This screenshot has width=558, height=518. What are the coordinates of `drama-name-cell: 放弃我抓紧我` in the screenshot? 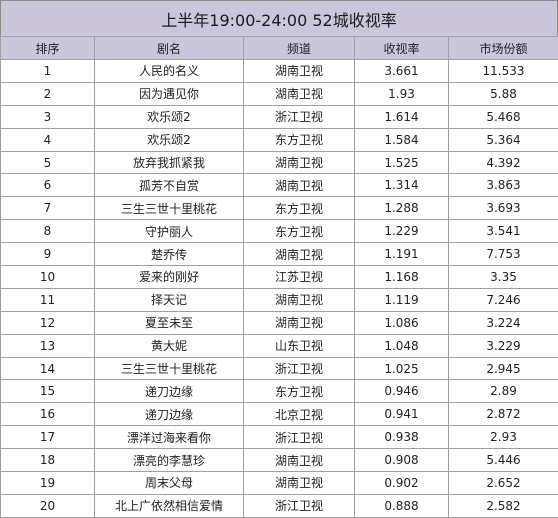 It's located at (169, 162).